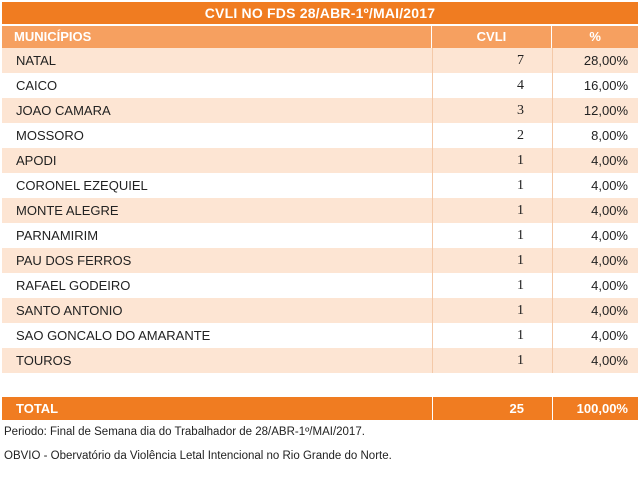  What do you see at coordinates (50, 135) in the screenshot?
I see `cell-municipio: MOSSORO` at bounding box center [50, 135].